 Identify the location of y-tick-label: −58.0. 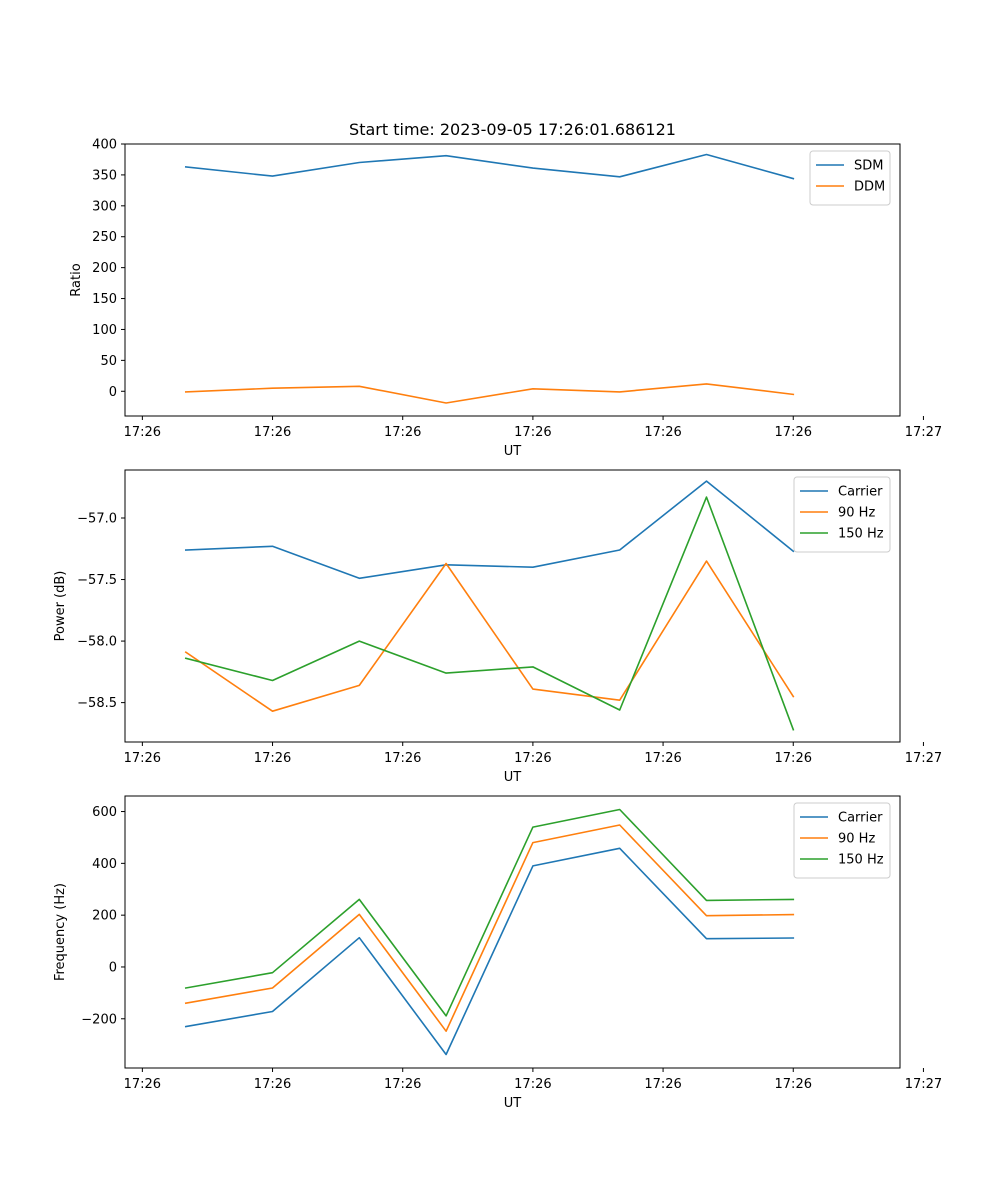
(97, 642).